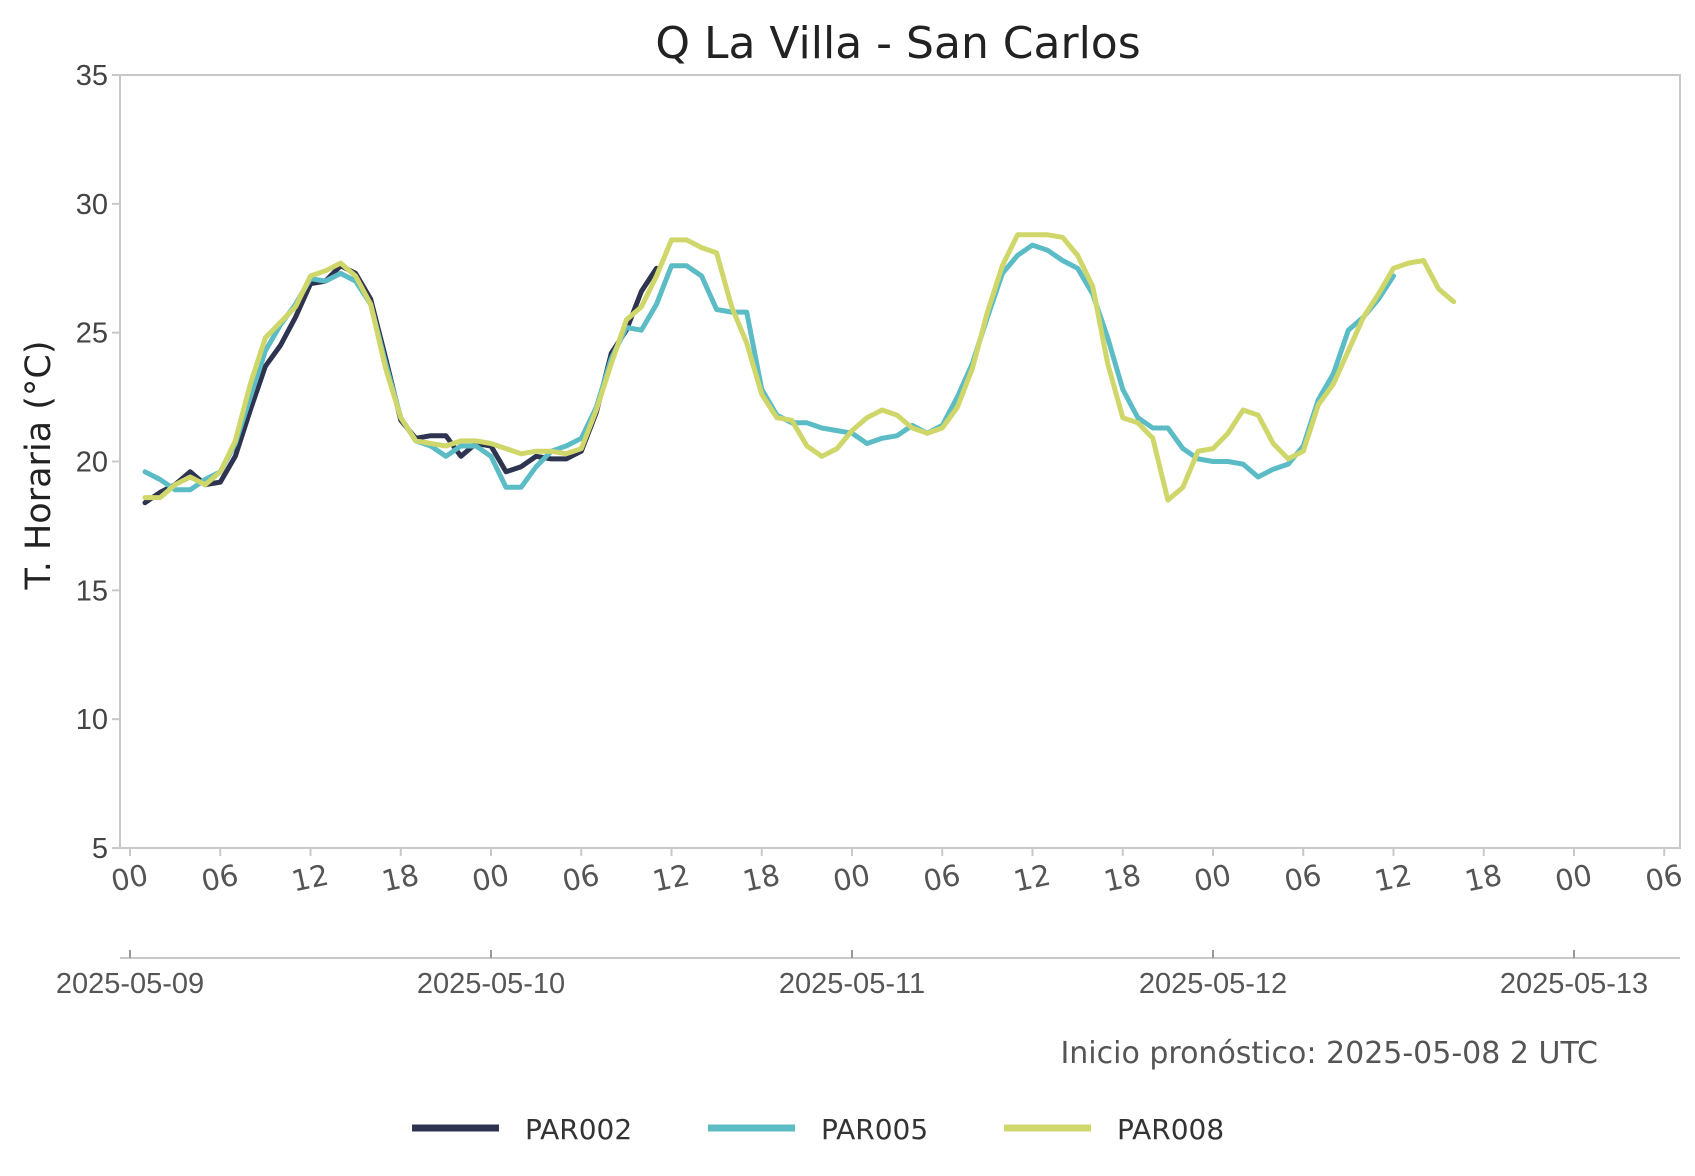 Image resolution: width=1695 pixels, height=1176 pixels. What do you see at coordinates (874, 1129) in the screenshot?
I see `legend-label: PAR005` at bounding box center [874, 1129].